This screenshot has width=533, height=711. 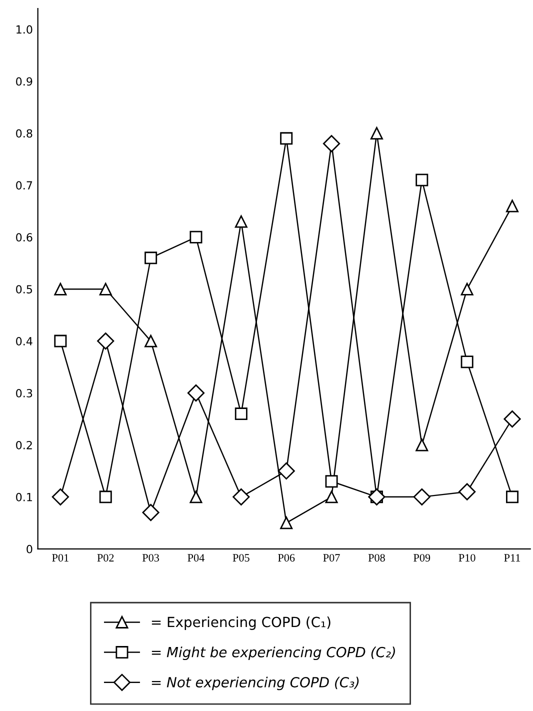 I want to click on x-tick-label: P02, so click(x=105, y=558).